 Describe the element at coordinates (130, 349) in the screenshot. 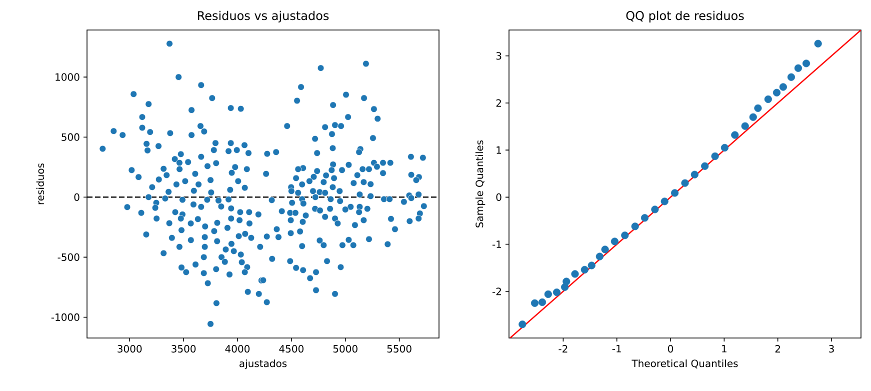

I see `x-tick-label: 3000` at that location.